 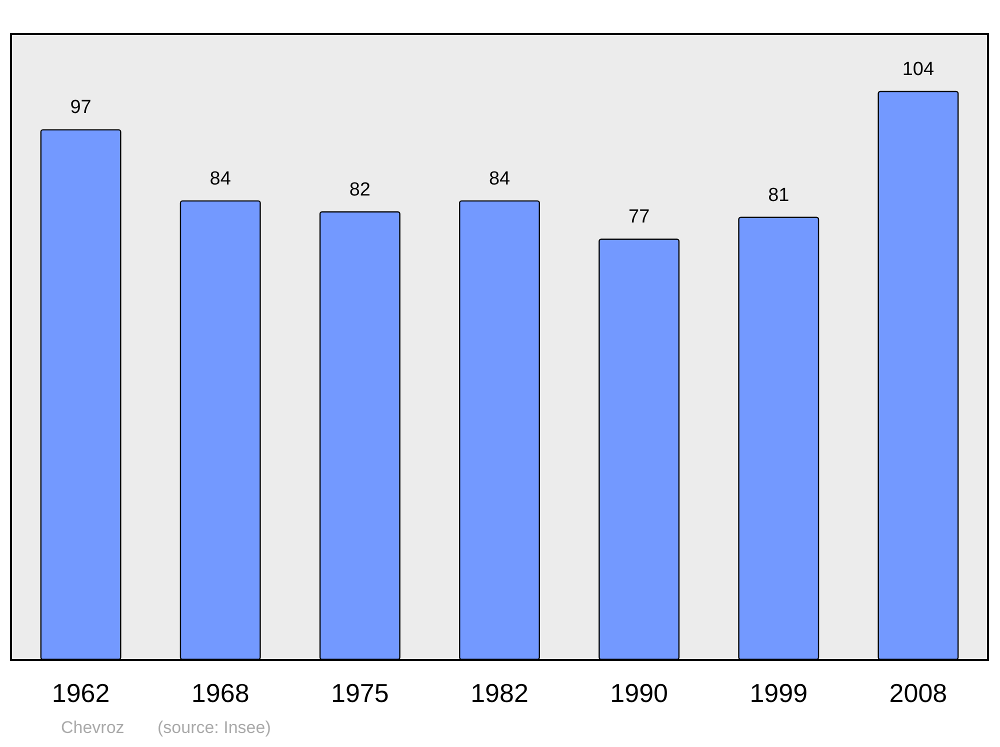 I want to click on text: Chevroz, so click(x=92, y=727).